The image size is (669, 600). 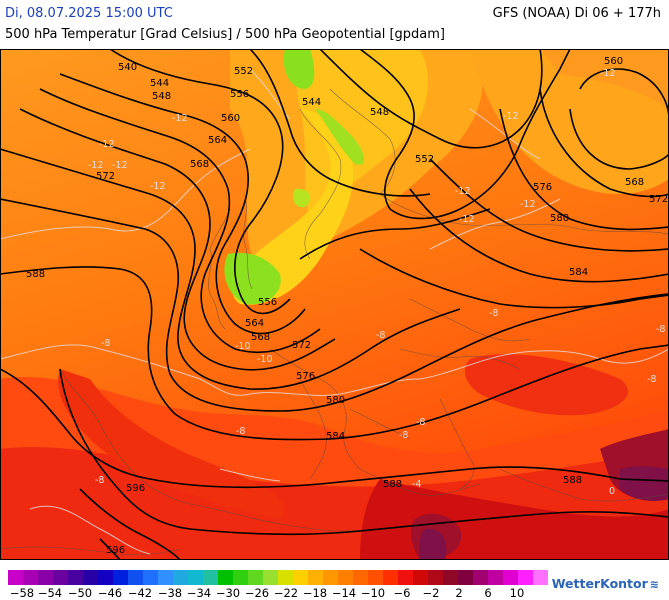 I want to click on wetterkontor-logo: WetterKontor ≋, so click(x=605, y=583).